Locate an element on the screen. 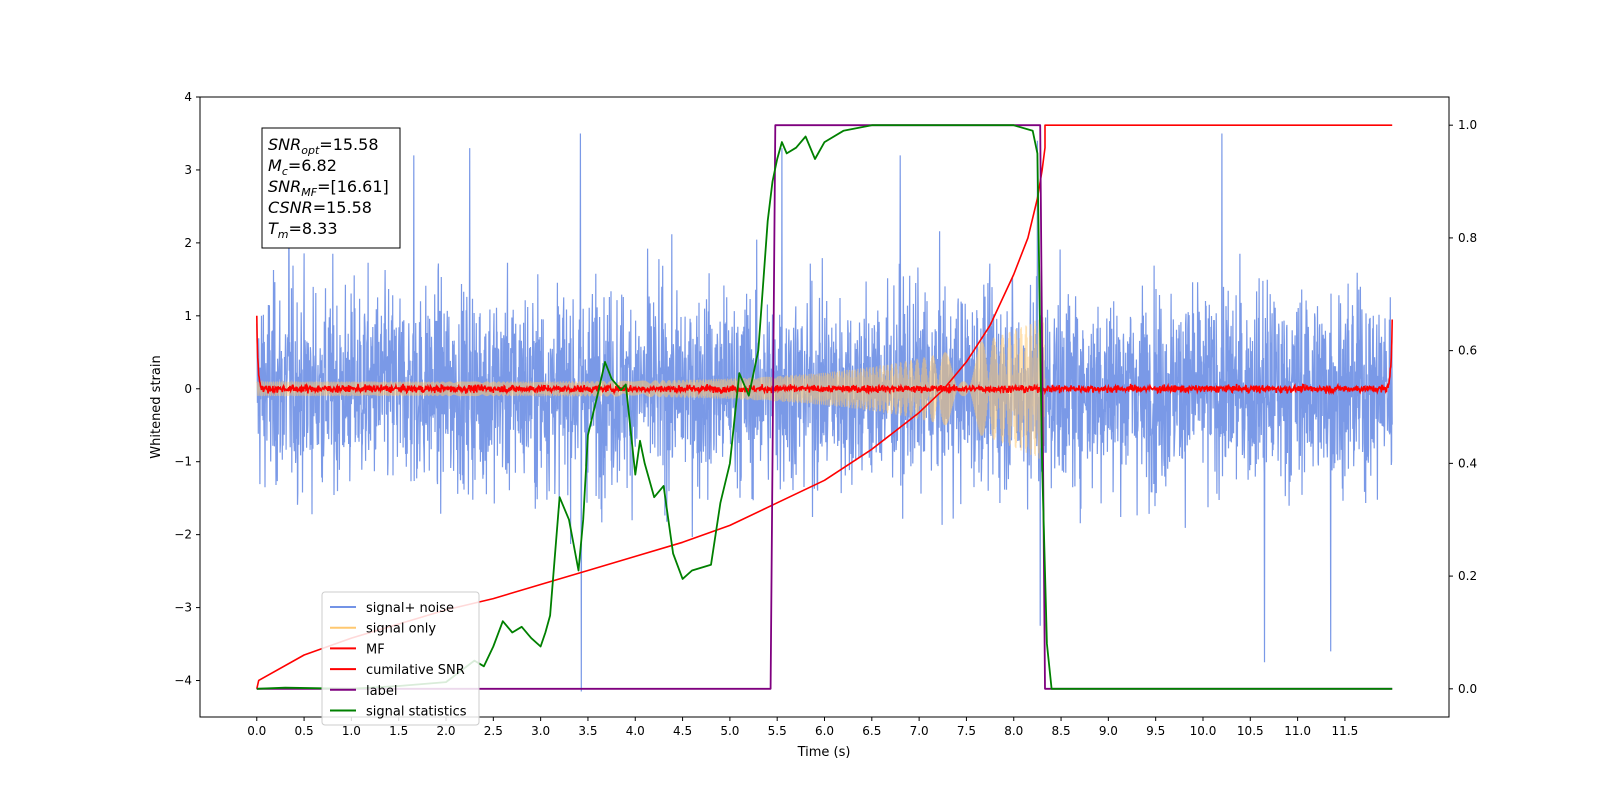  legend-label: signal statistics is located at coordinates (416, 712).